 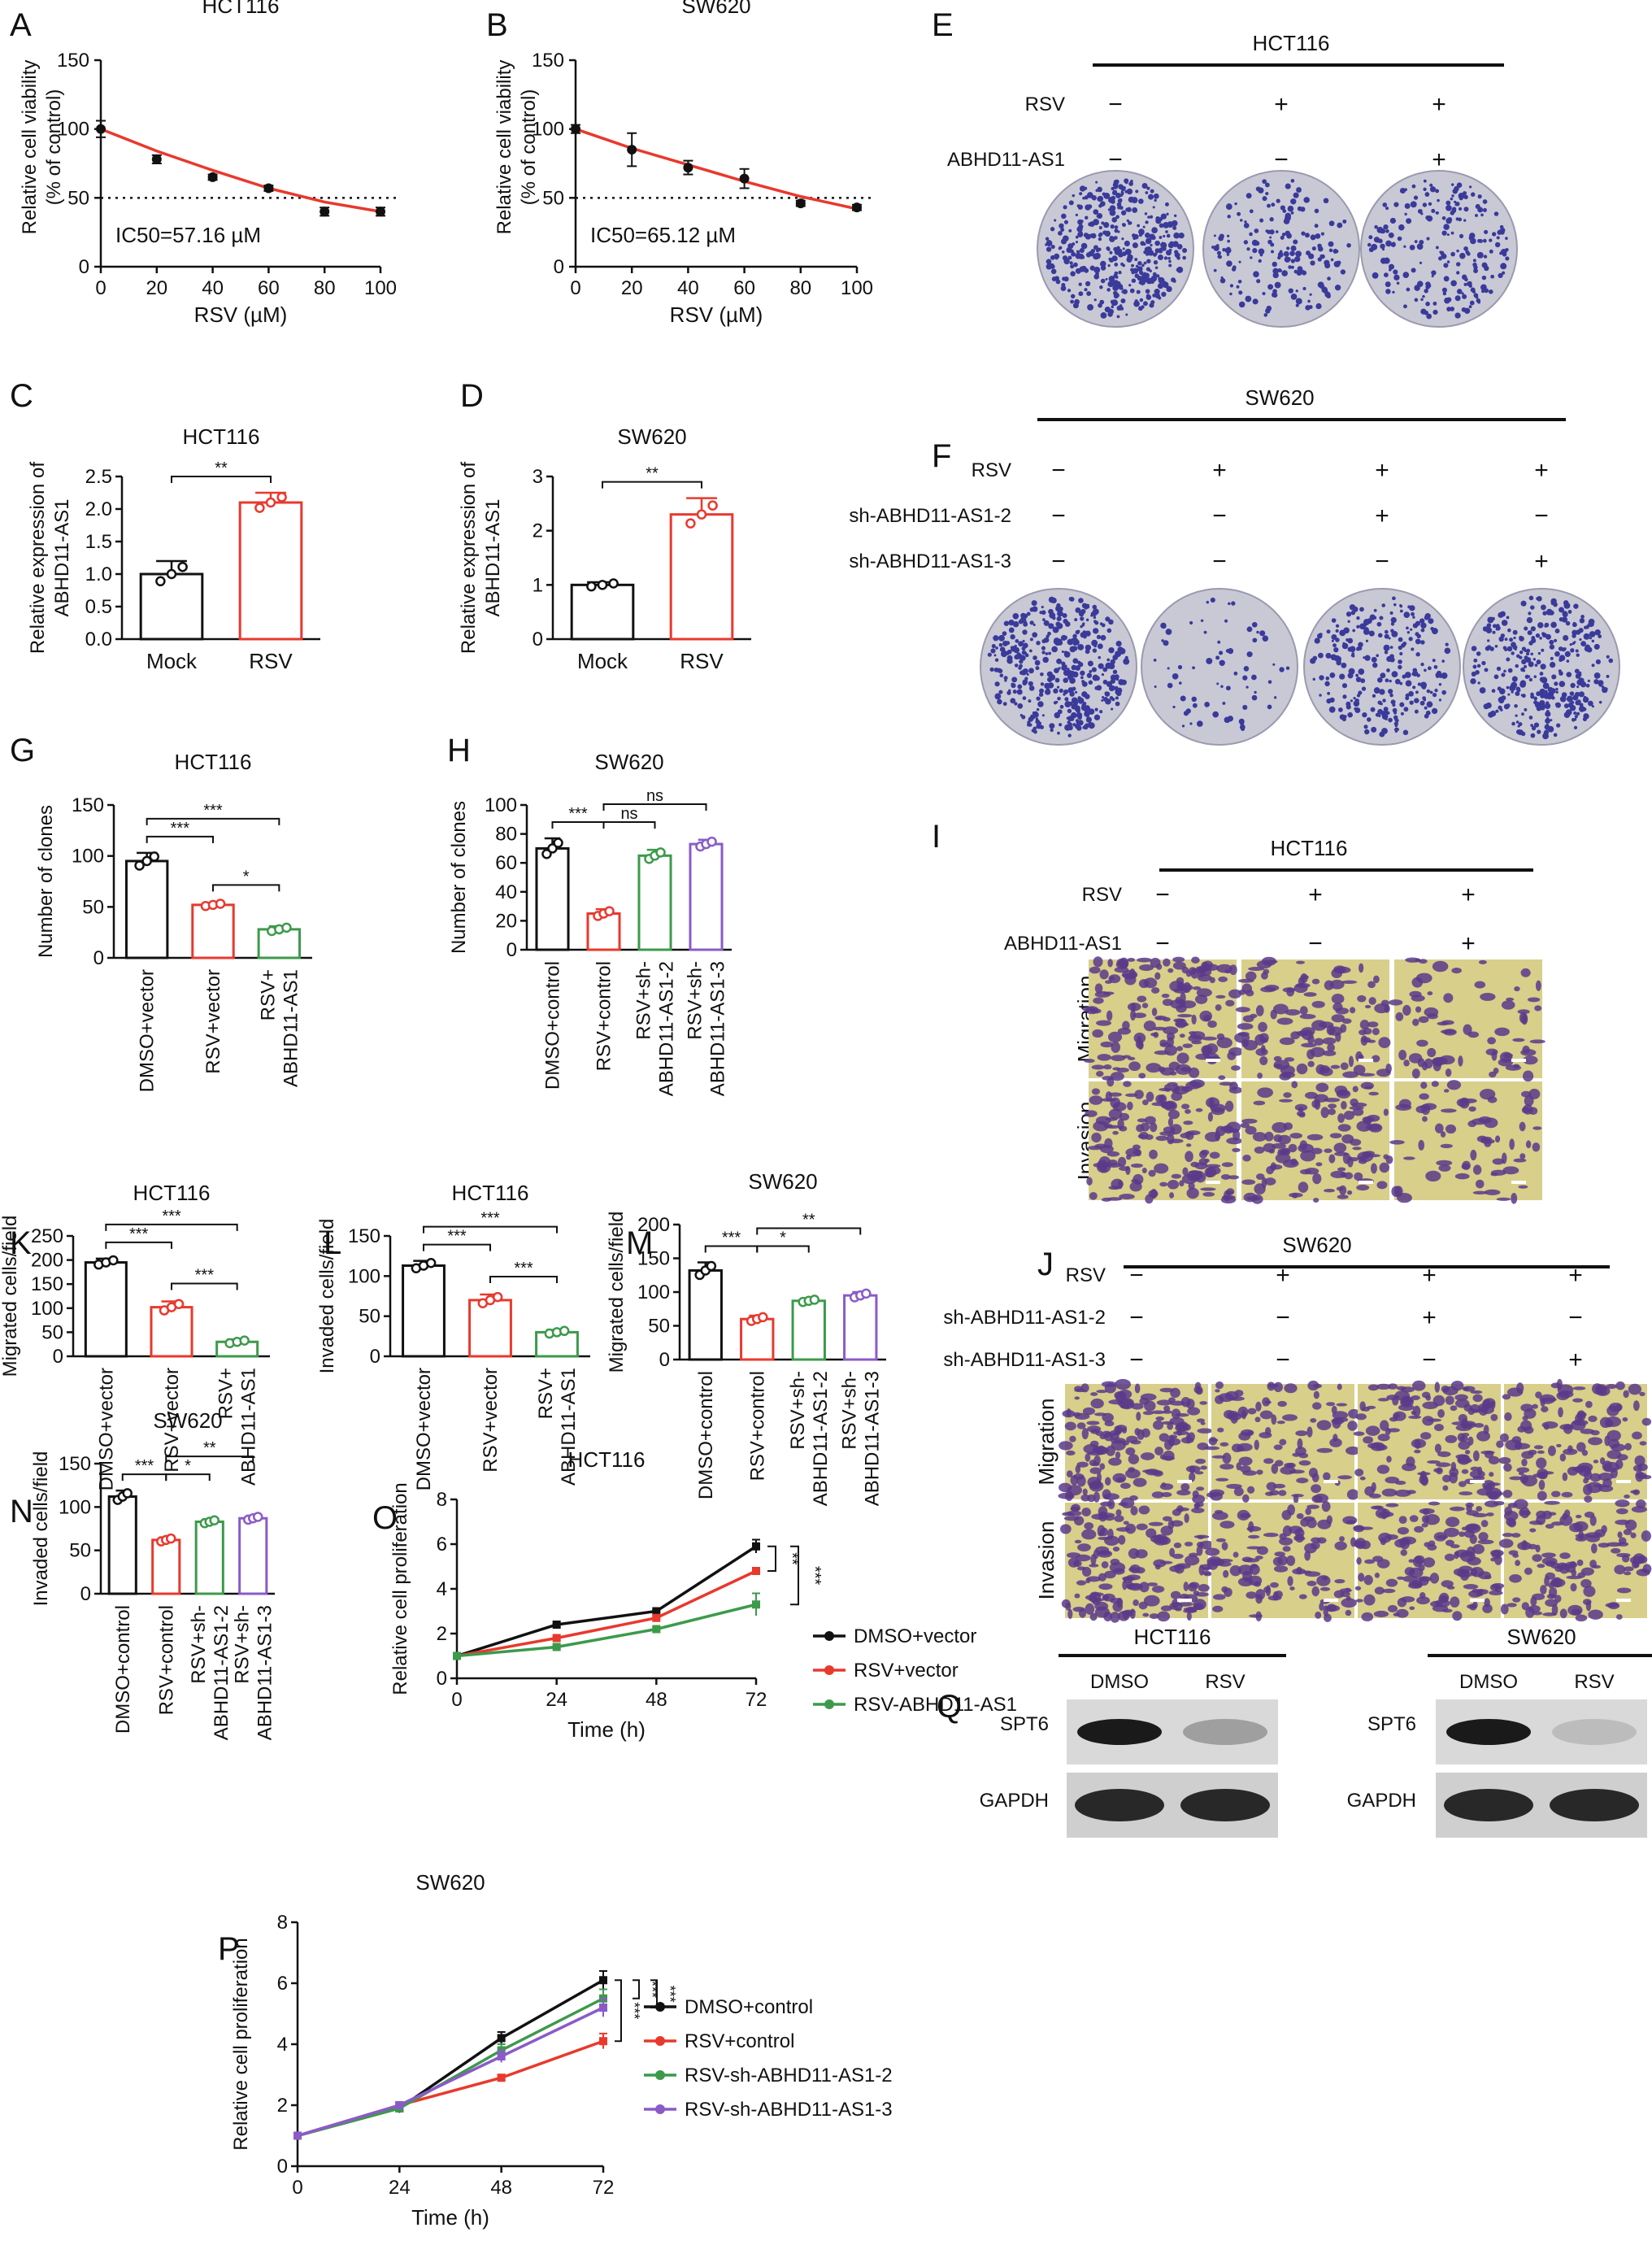 I want to click on y-axis-label: Relative expression of, so click(x=469, y=558).